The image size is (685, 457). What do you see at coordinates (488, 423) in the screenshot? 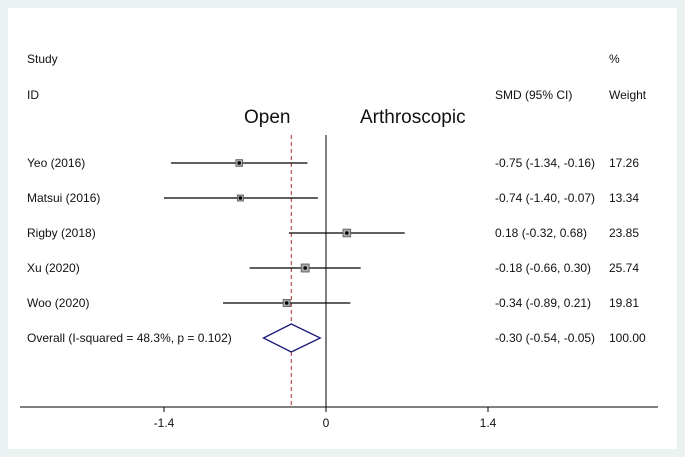
I see `x-tick-label: 1.4` at bounding box center [488, 423].